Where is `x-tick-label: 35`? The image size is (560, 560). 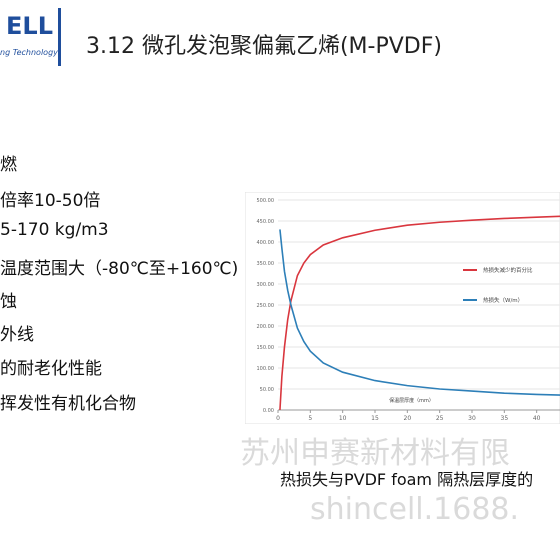 x-tick-label: 35 is located at coordinates (505, 418).